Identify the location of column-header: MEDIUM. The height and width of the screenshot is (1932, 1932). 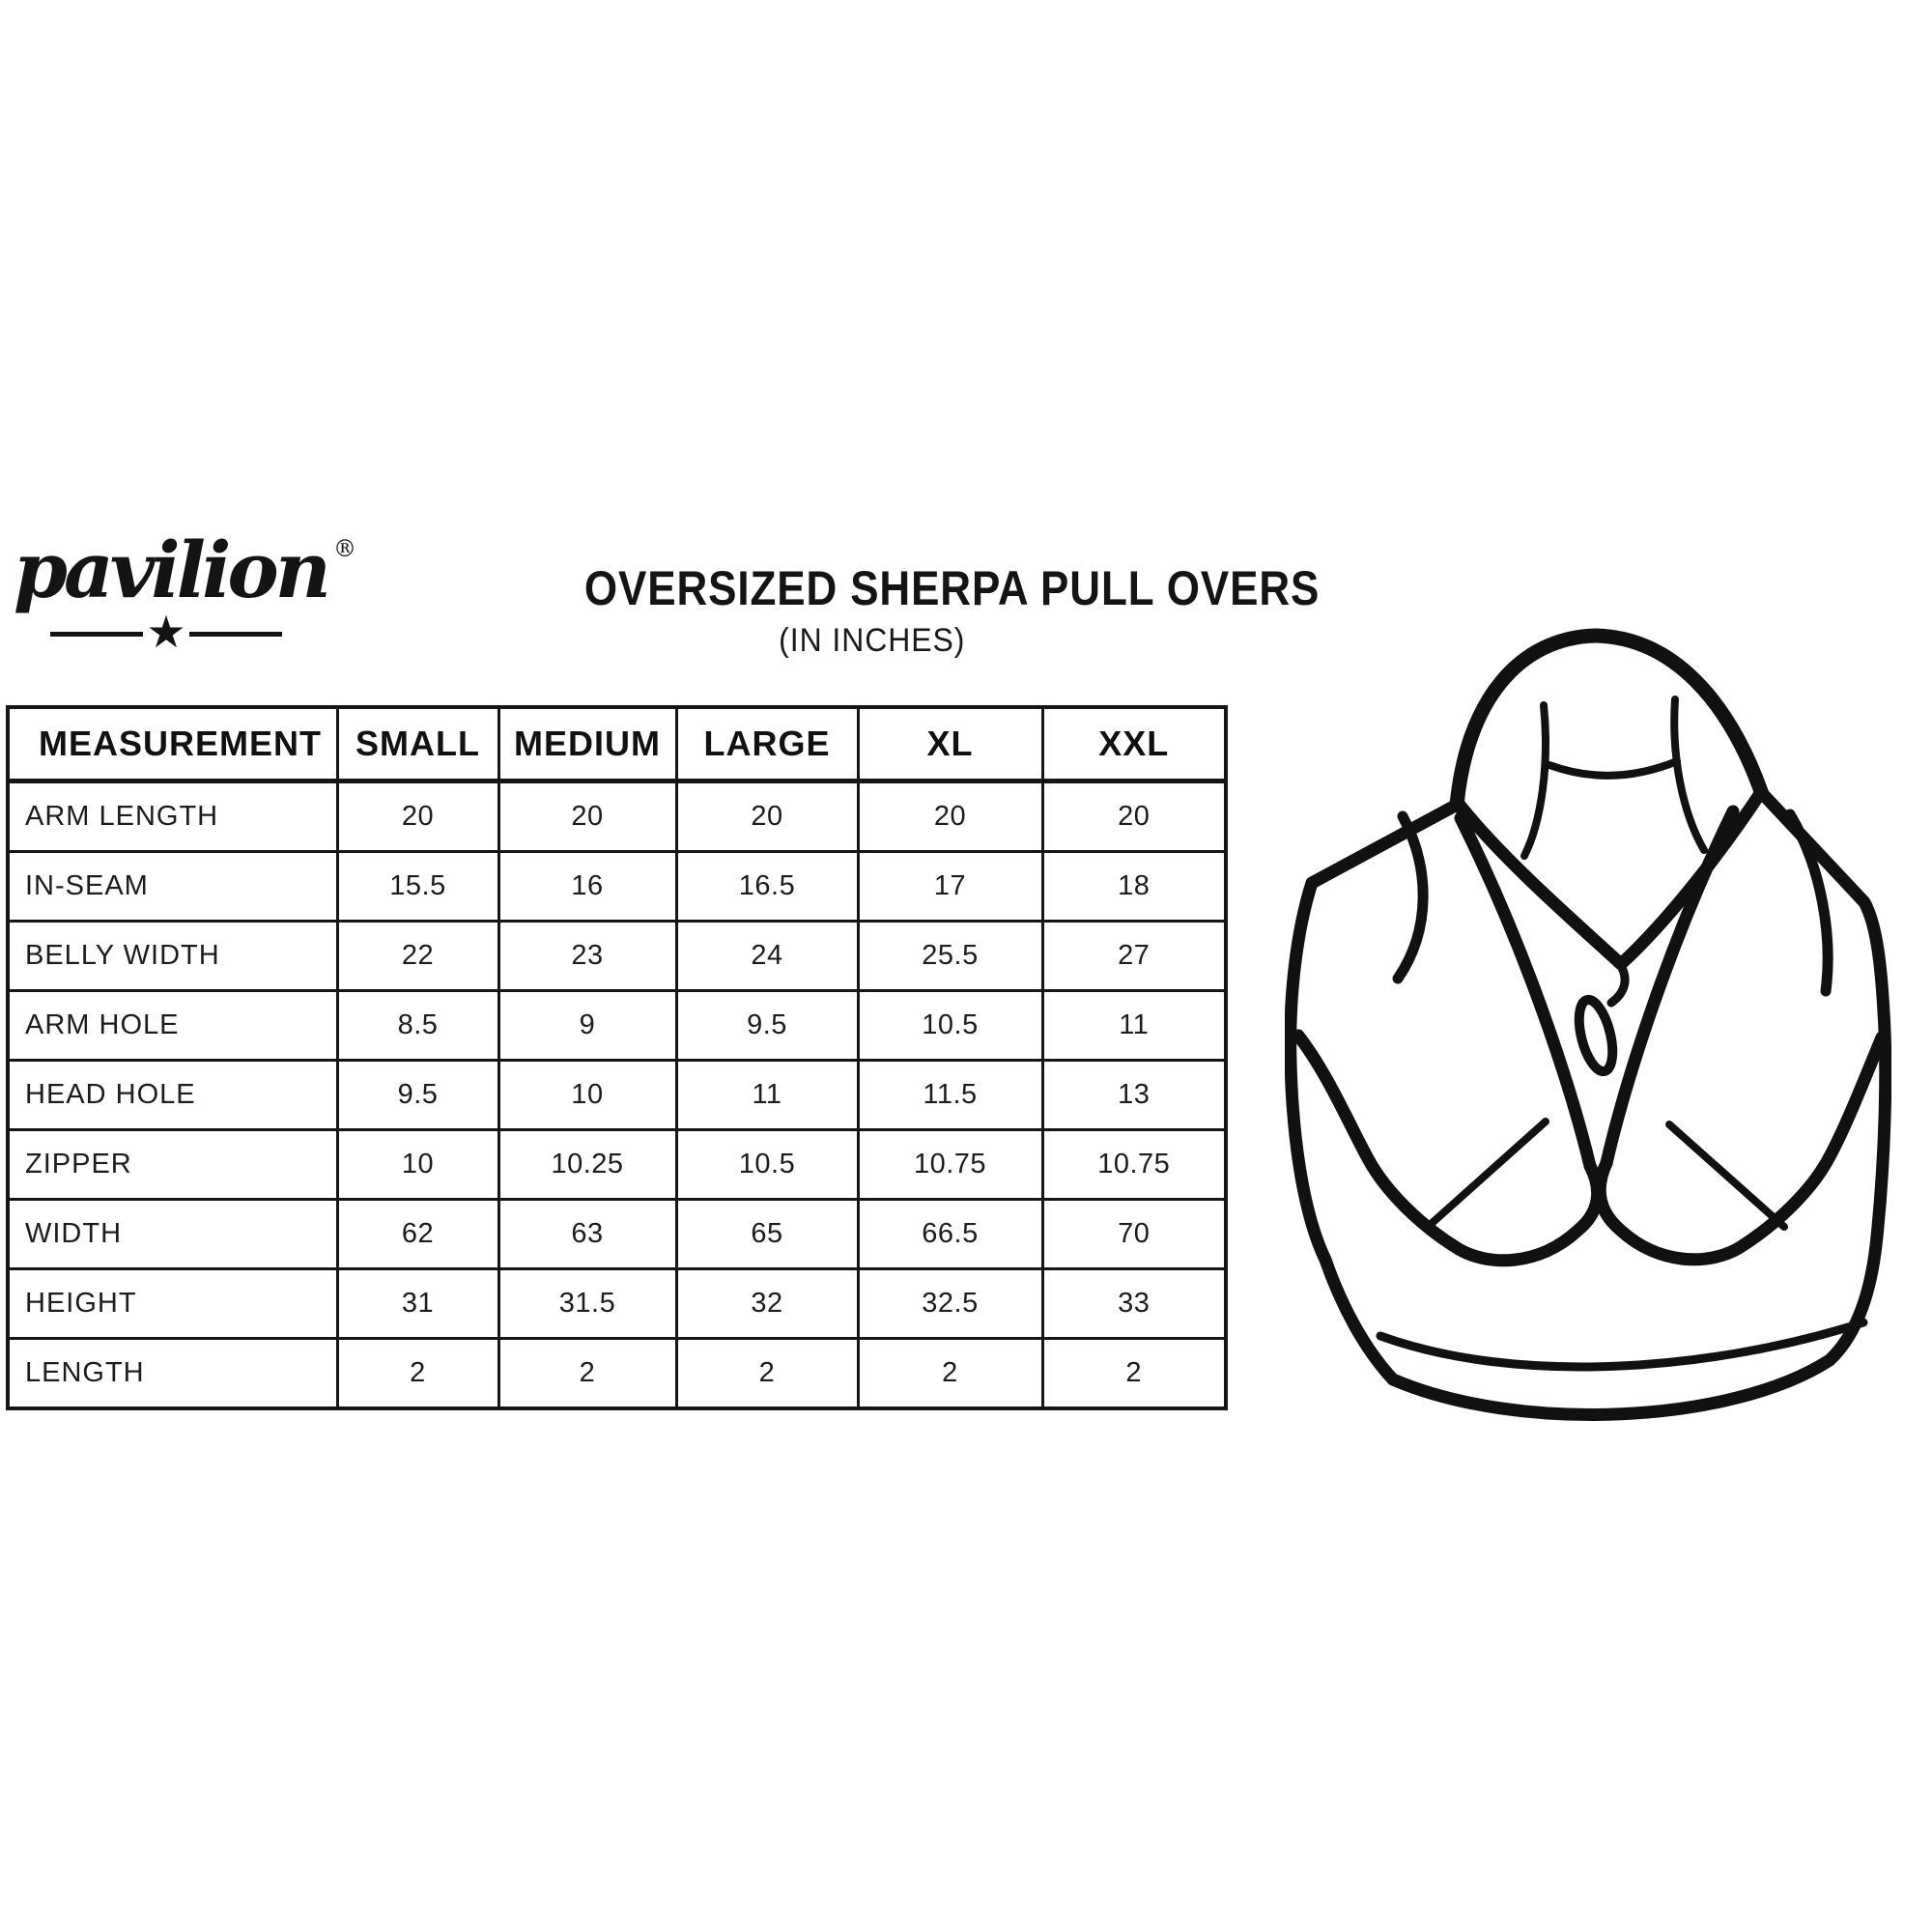
(587, 744).